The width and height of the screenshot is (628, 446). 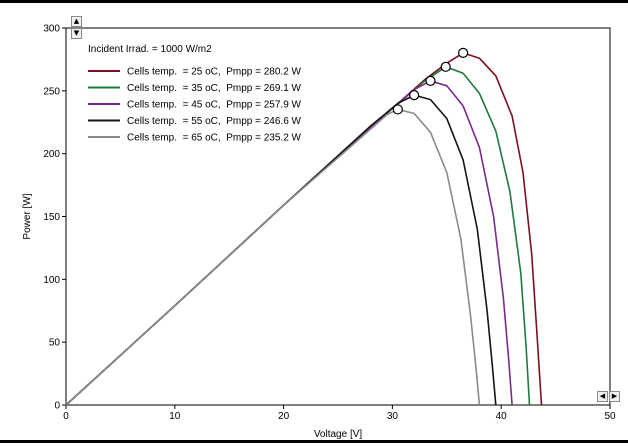 I want to click on legend-label-3: Cells temp. = 45 oC, Pmpp = 257.9 W, so click(x=214, y=105).